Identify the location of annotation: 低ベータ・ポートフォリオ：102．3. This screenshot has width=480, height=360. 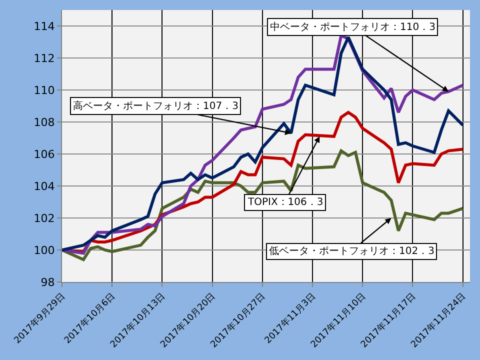
(351, 251).